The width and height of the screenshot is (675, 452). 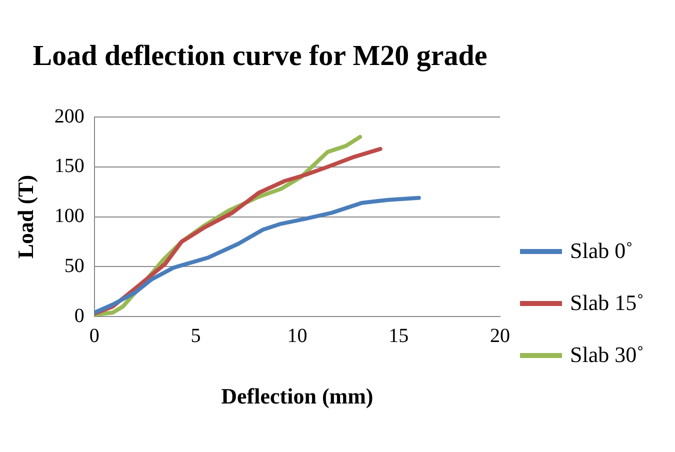 I want to click on y-tick-label: 150, so click(x=69, y=166).